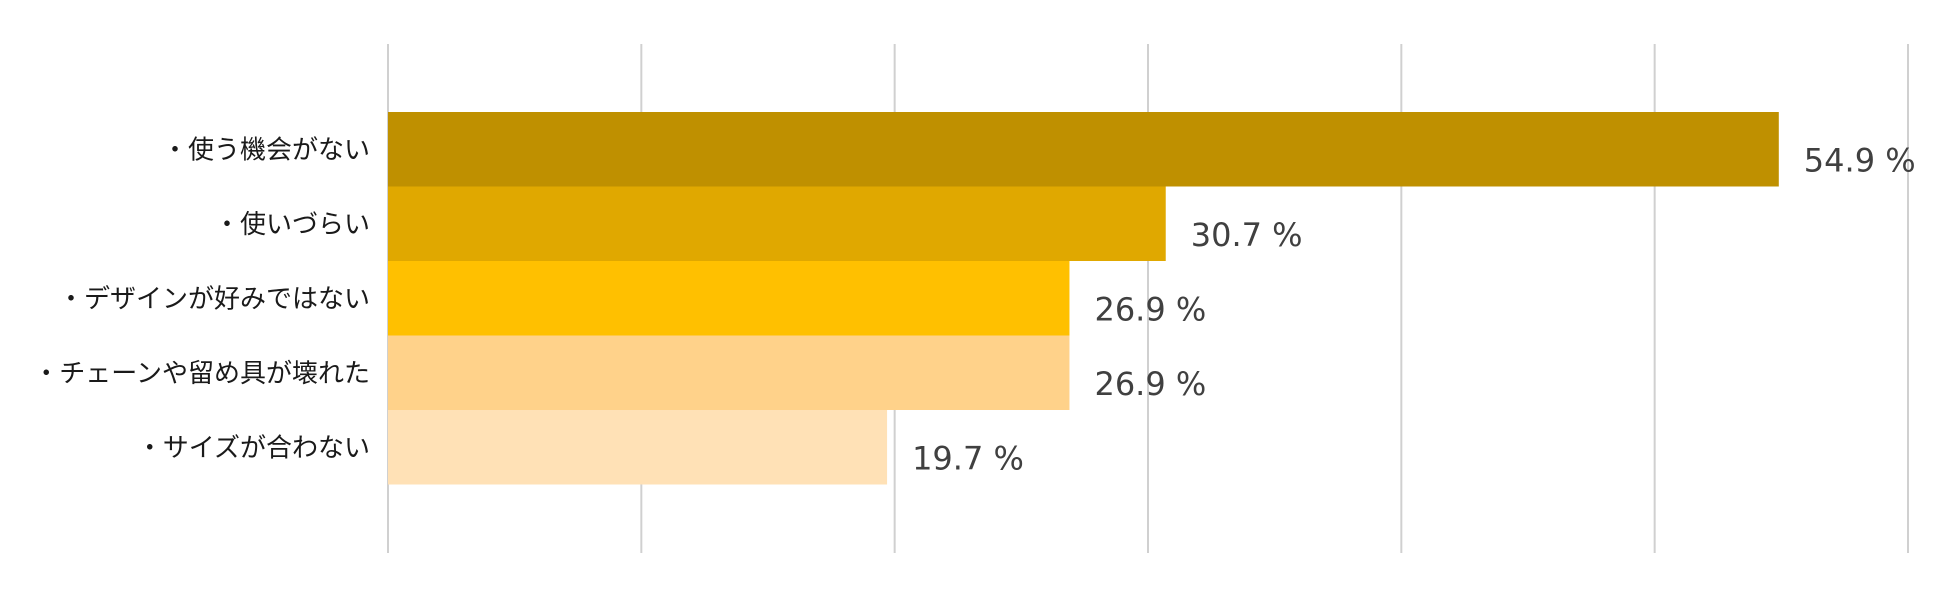 This screenshot has width=1950, height=596. What do you see at coordinates (292, 225) in the screenshot?
I see `category-label: ・使いづらい` at bounding box center [292, 225].